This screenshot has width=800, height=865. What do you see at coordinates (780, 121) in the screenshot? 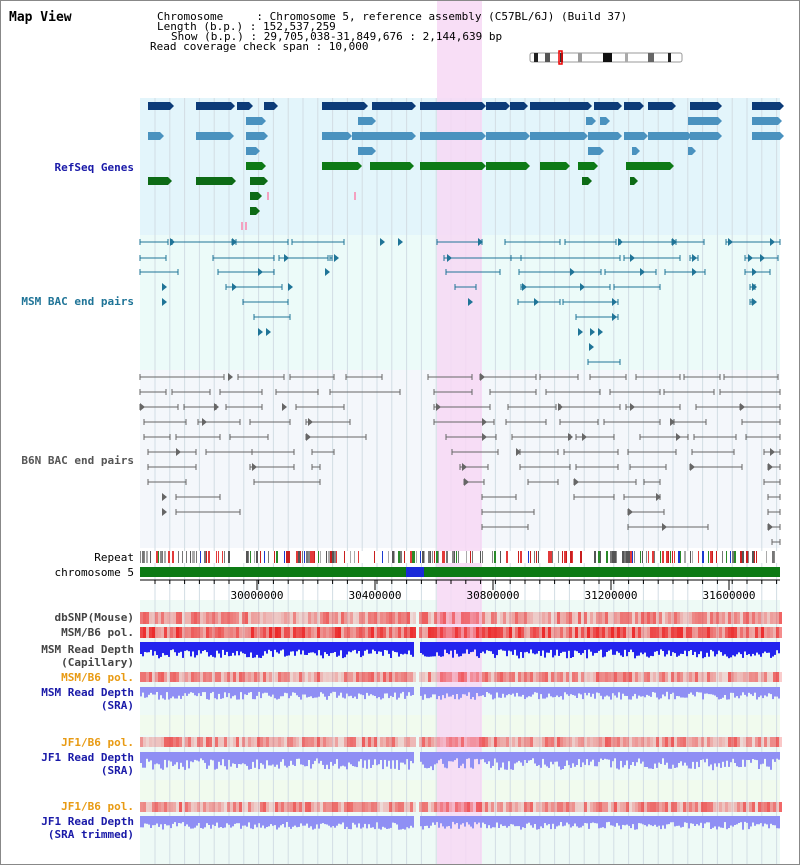
I see `gene-strand-arrow` at bounding box center [780, 121].